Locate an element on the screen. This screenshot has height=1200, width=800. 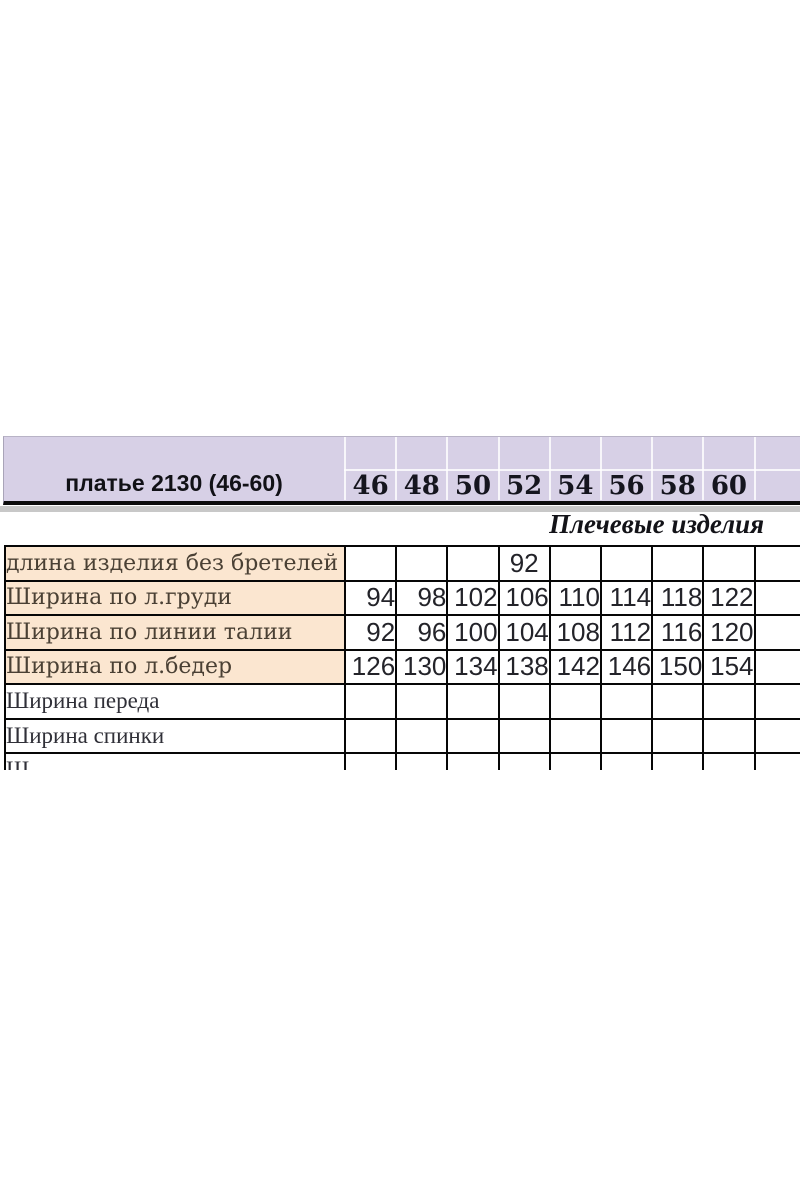
table-title-text: платье 2130 (46-60) is located at coordinates (174, 483).